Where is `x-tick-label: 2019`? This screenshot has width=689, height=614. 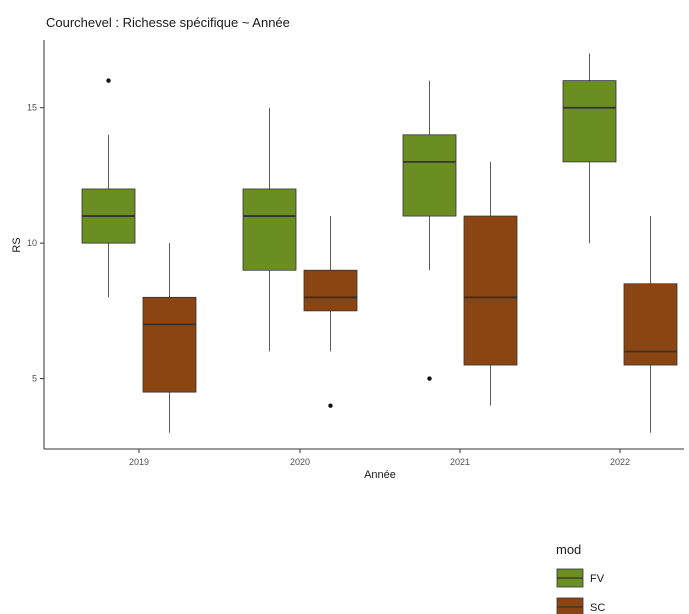
x-tick-label: 2019 is located at coordinates (139, 462).